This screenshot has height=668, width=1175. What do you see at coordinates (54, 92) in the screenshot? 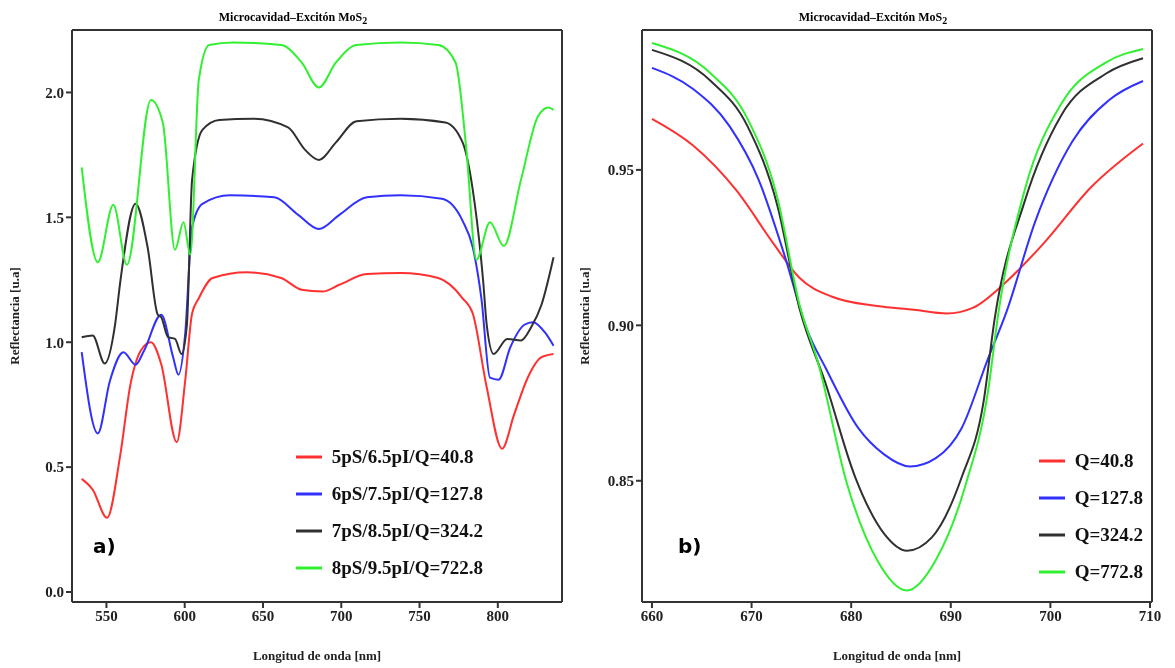
I see `y-tick-label: 2.0` at bounding box center [54, 92].